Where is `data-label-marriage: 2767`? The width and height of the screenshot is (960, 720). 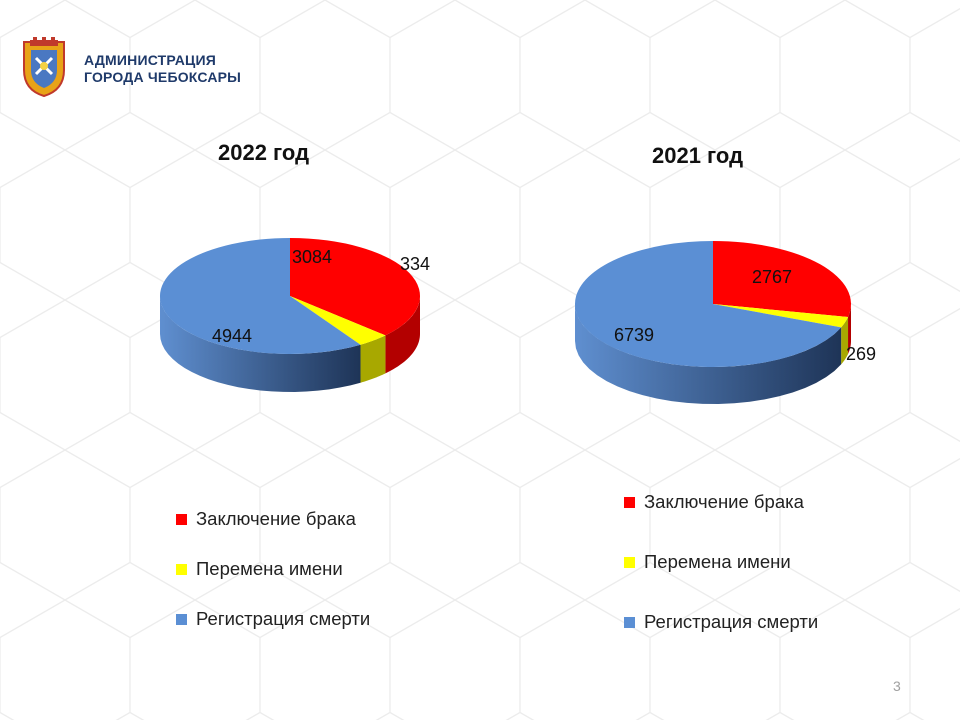 data-label-marriage: 2767 is located at coordinates (772, 277).